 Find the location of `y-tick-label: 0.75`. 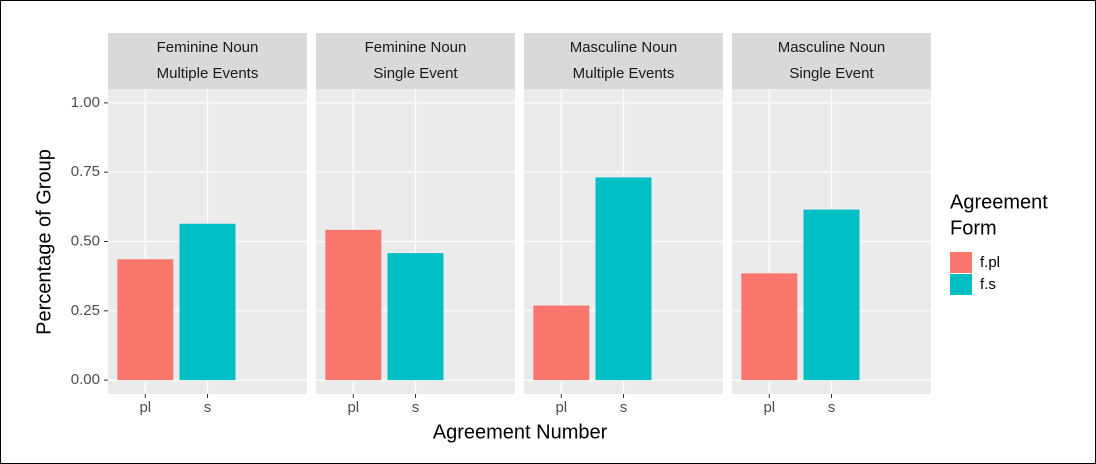

y-tick-label: 0.75 is located at coordinates (85, 171).